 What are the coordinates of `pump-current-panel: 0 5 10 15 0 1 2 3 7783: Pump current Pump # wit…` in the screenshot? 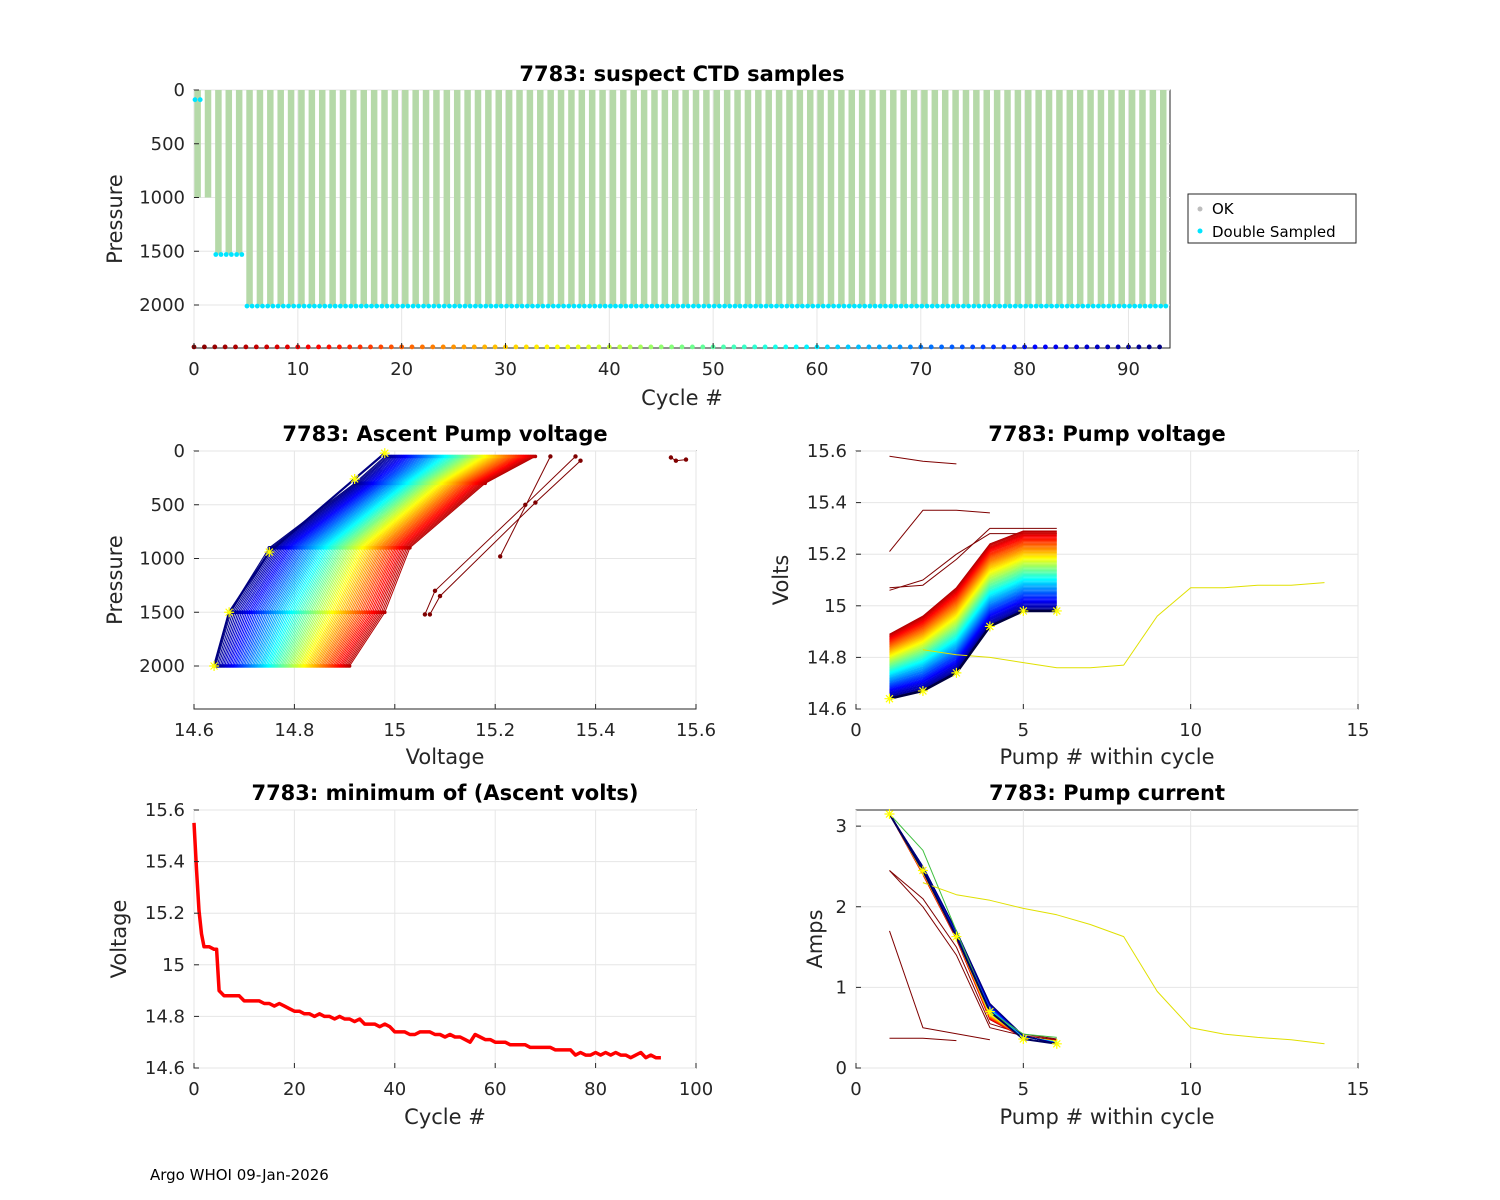 It's located at (1086, 955).